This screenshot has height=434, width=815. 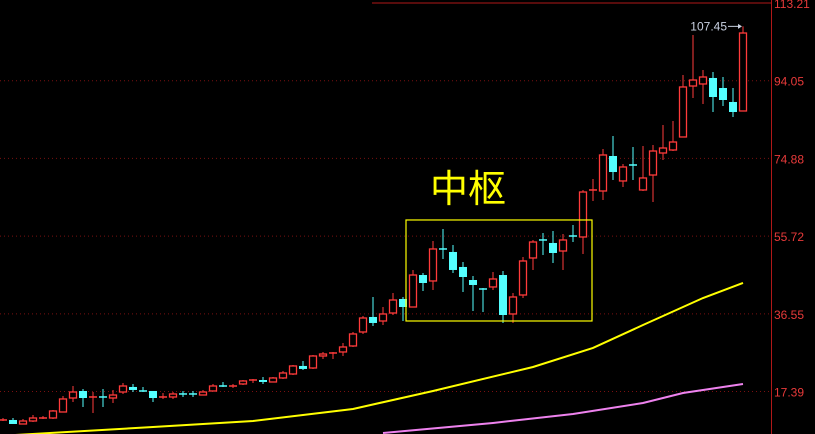 I want to click on price-tick-label: 113.21, so click(x=792, y=5).